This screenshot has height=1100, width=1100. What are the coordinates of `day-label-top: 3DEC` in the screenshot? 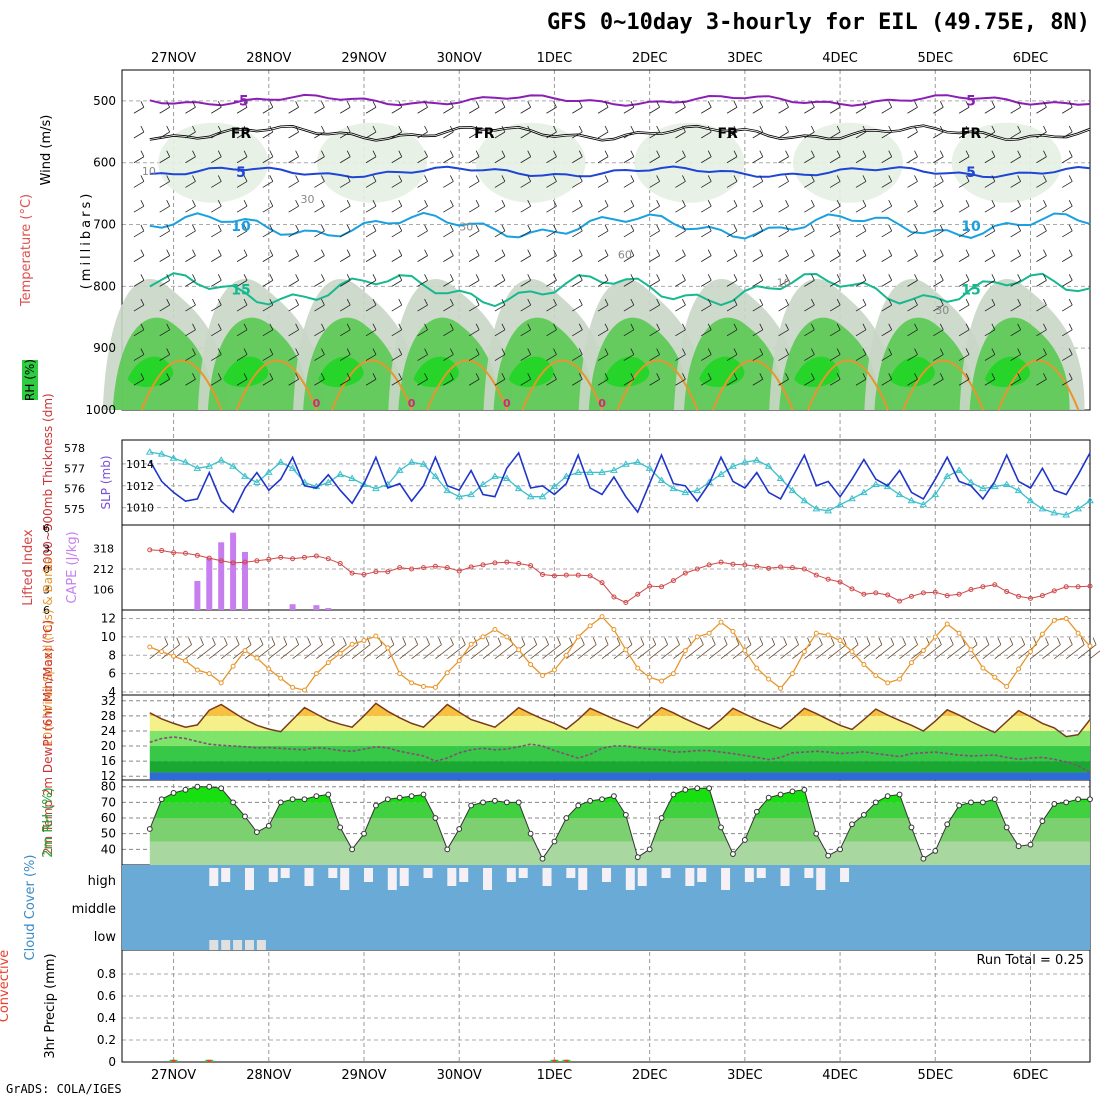 It's located at (745, 58).